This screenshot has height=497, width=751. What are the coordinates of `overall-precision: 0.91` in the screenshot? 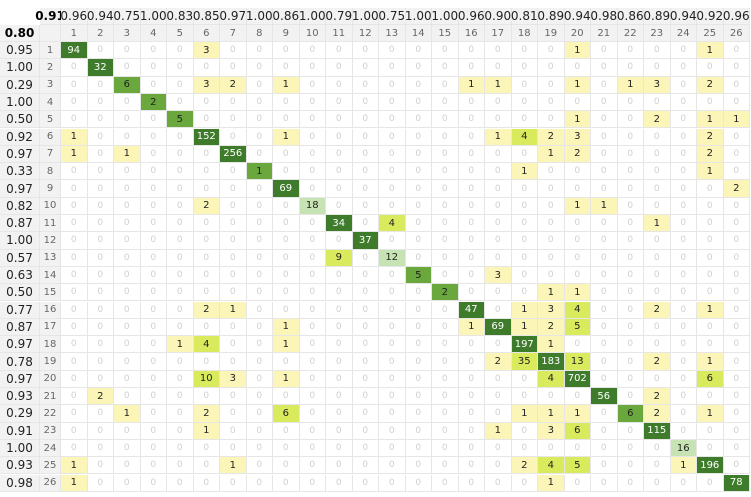 It's located at (50, 16).